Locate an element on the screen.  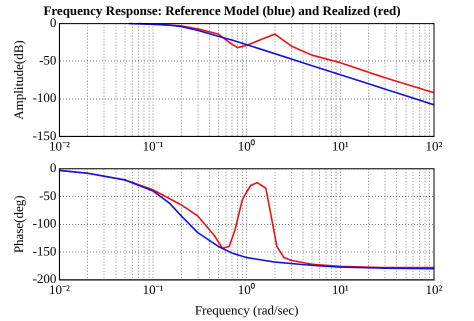
y-axis-title: Amplitude(dB) is located at coordinates (18, 80).